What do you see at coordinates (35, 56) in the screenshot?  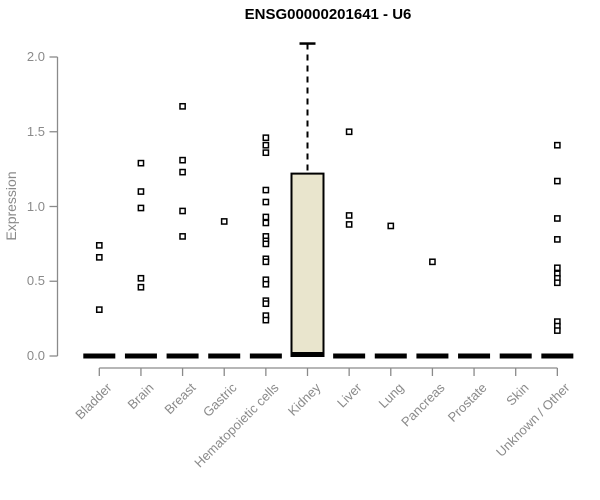 I see `y-tick-label: 2.0` at bounding box center [35, 56].